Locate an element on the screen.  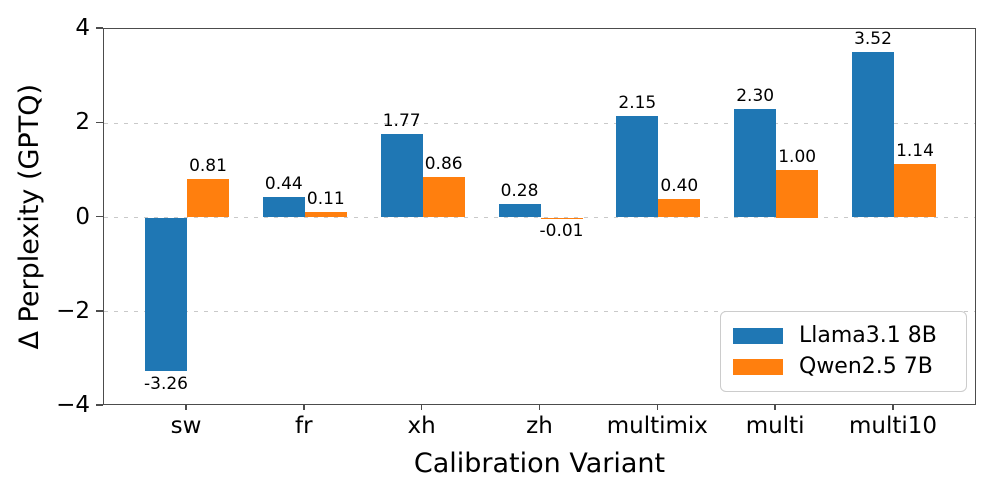
x-tick-mark-xh is located at coordinates (421, 407).